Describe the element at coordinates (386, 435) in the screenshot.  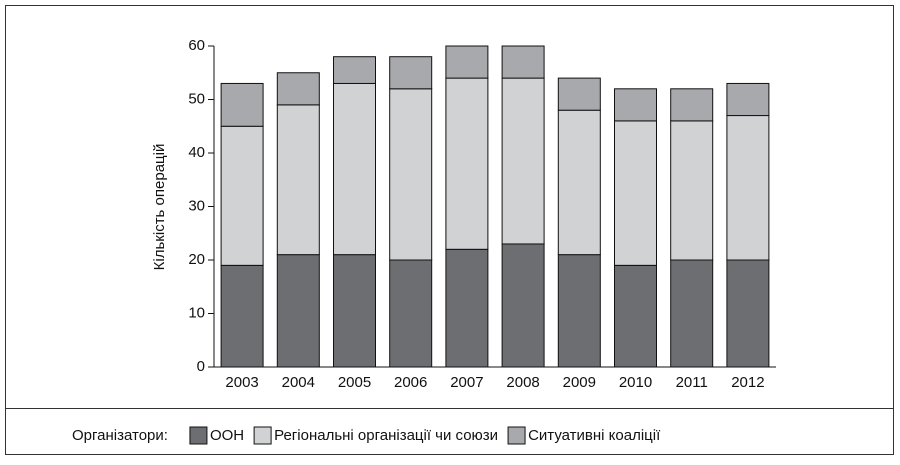
I see `legend-label: Регіональні організації чи союзи` at that location.